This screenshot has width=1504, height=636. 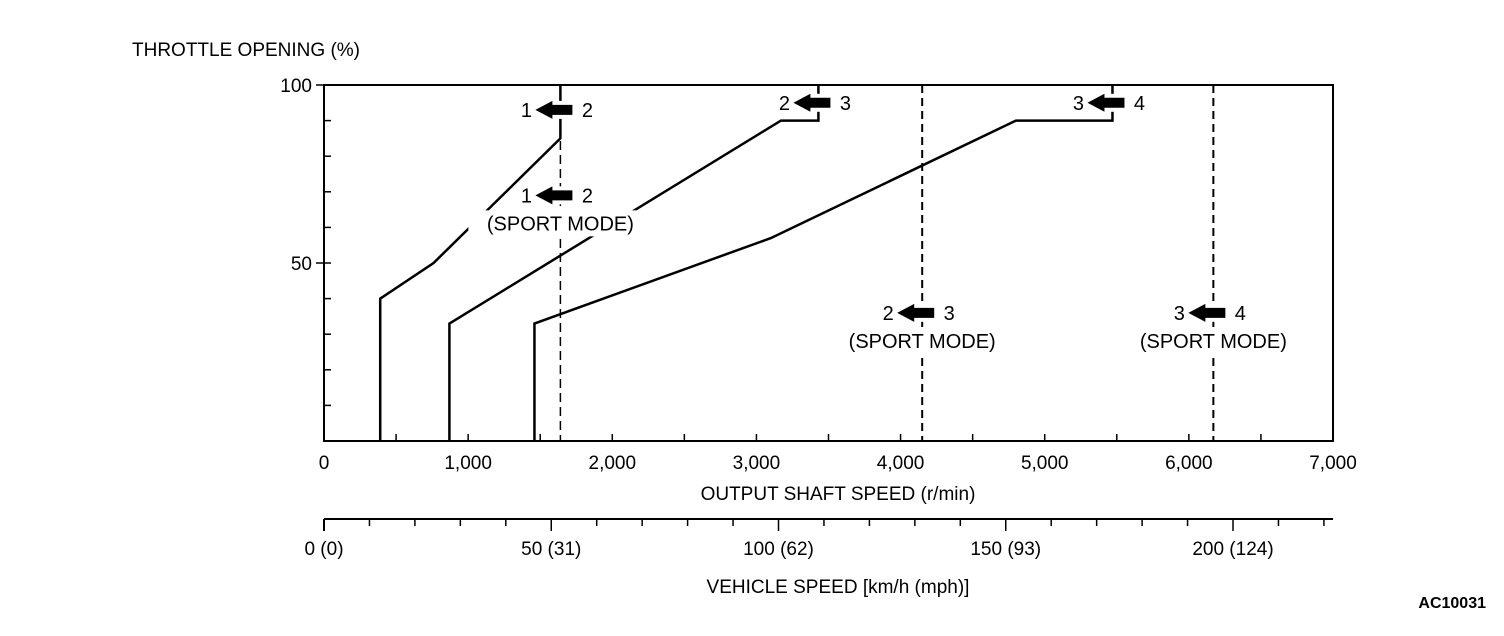 I want to click on y-tick-label: 50, so click(x=301, y=264).